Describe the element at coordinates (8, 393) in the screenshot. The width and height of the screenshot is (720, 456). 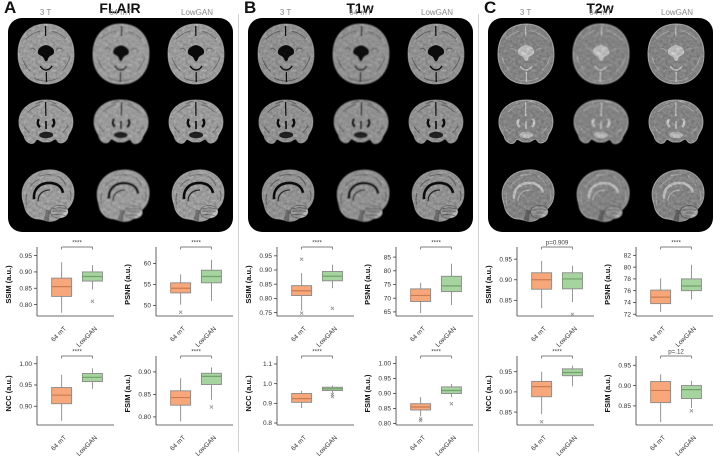
I see `svg-text: NCC (a.u.)` at that location.